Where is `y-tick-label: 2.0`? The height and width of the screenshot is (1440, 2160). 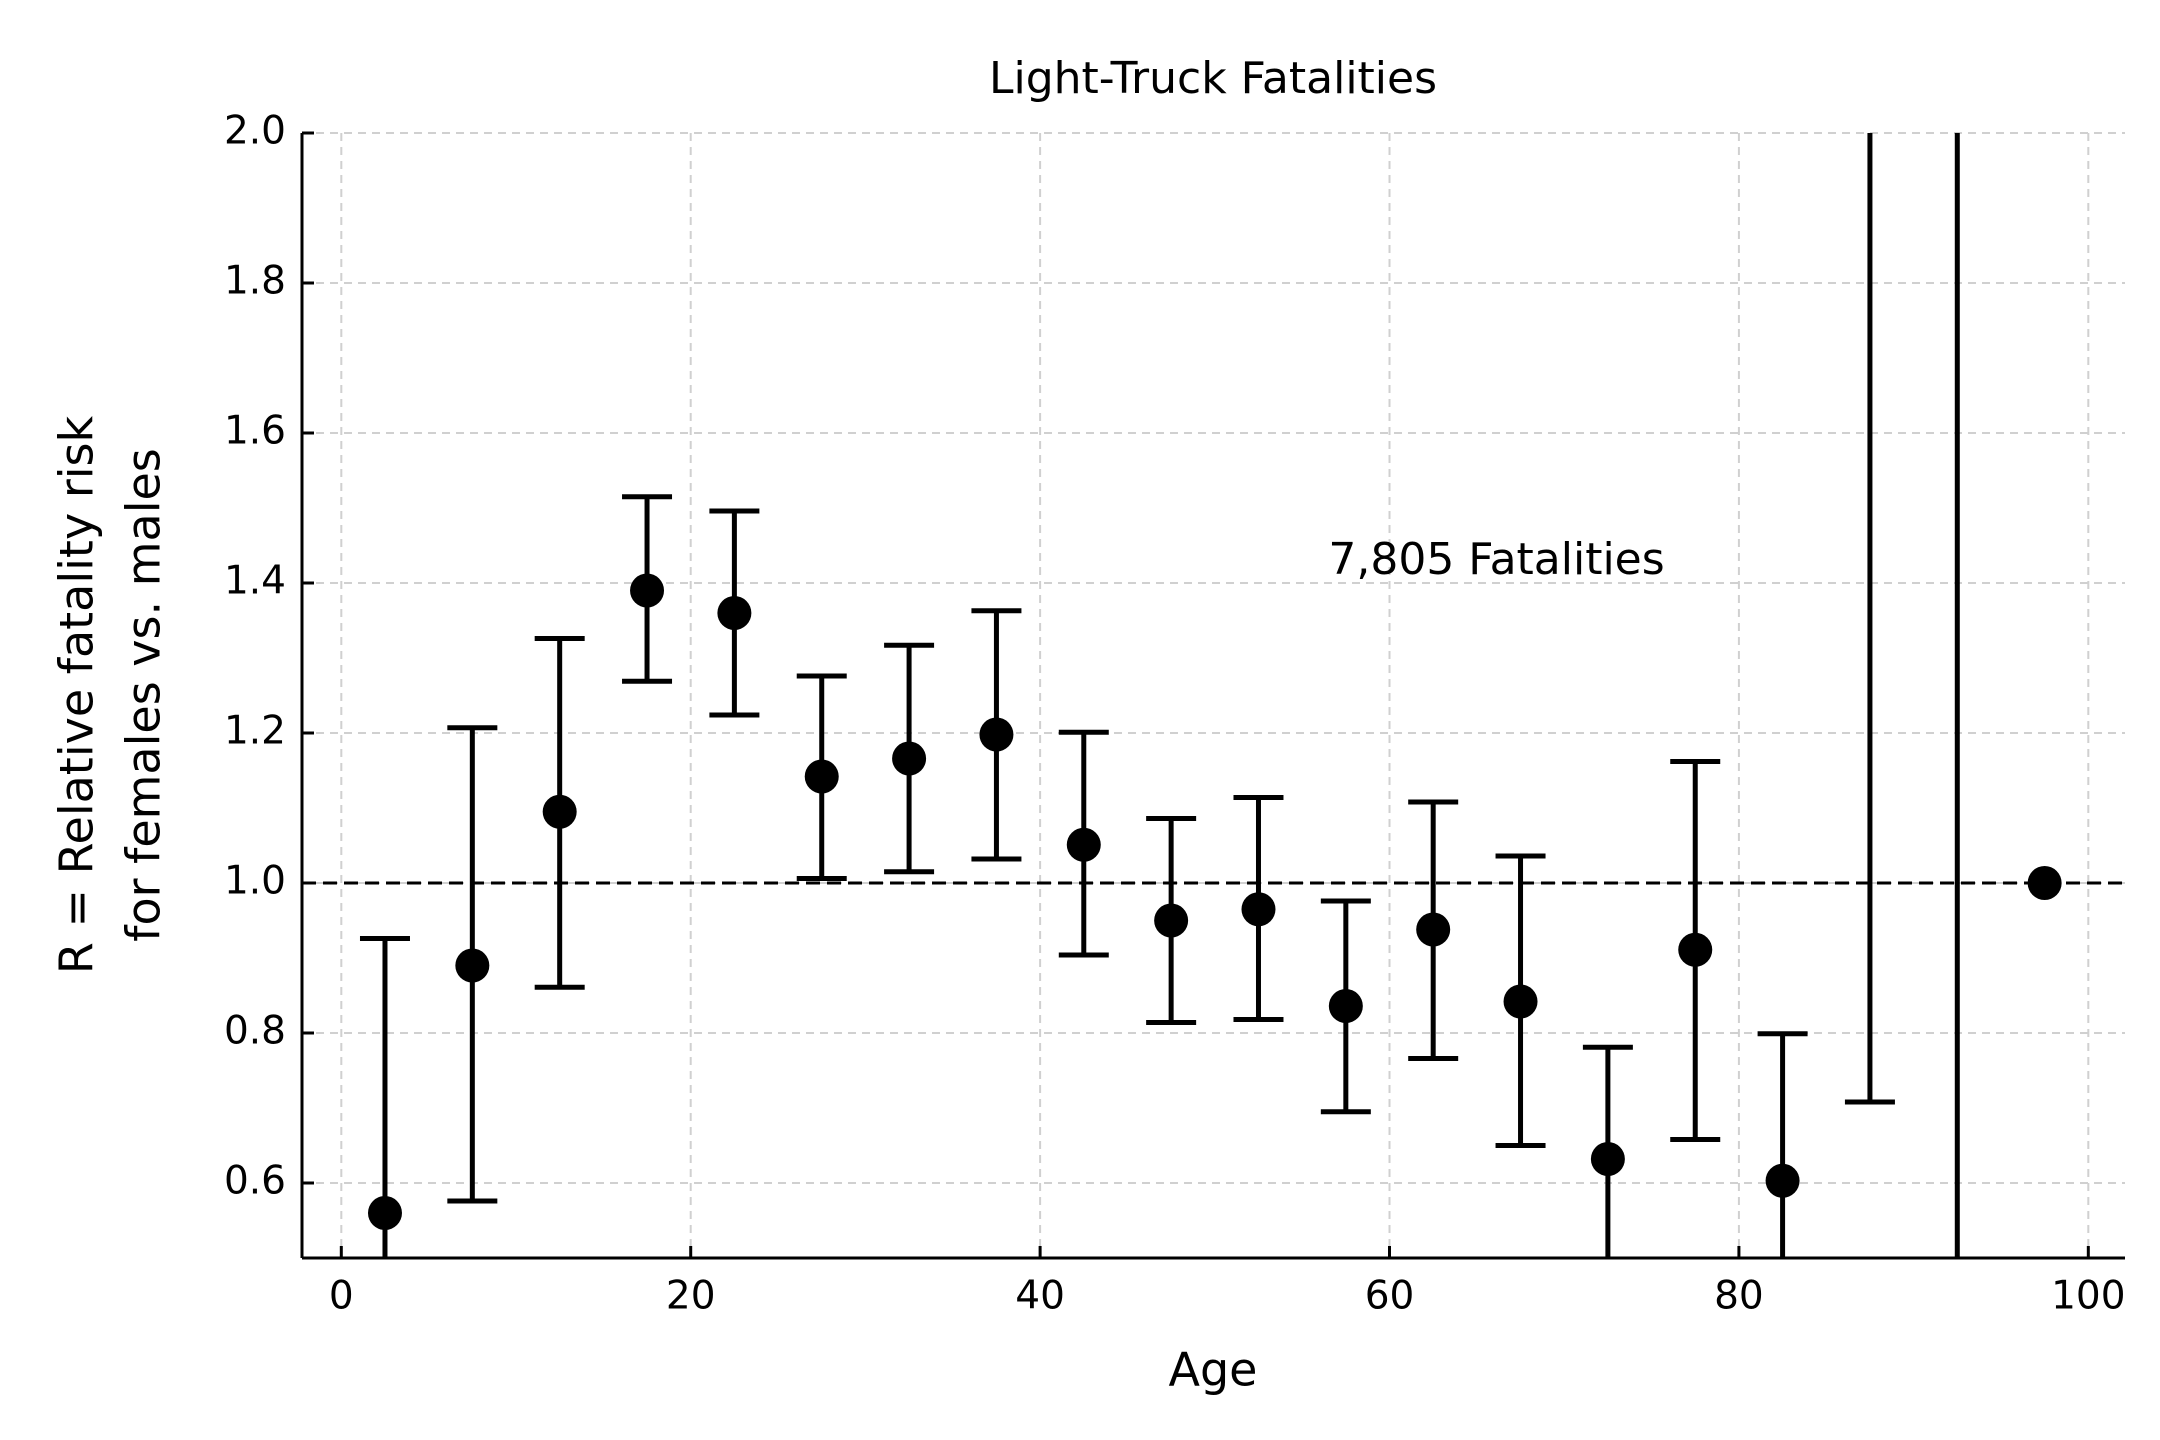
y-tick-label: 2.0 is located at coordinates (255, 131).